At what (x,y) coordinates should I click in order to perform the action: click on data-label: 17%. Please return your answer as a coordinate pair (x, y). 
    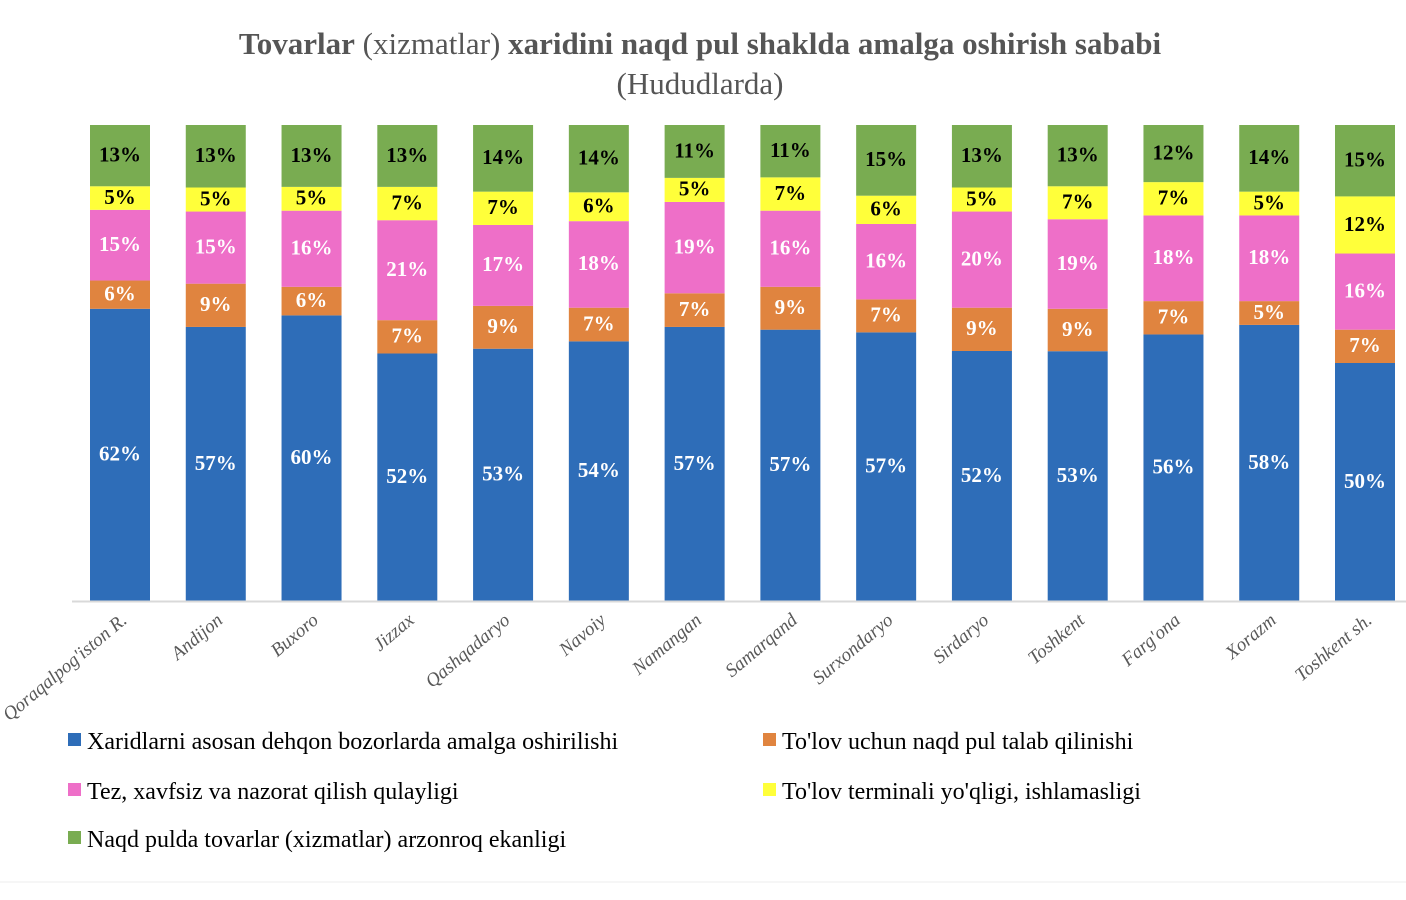
    Looking at the image, I should click on (503, 264).